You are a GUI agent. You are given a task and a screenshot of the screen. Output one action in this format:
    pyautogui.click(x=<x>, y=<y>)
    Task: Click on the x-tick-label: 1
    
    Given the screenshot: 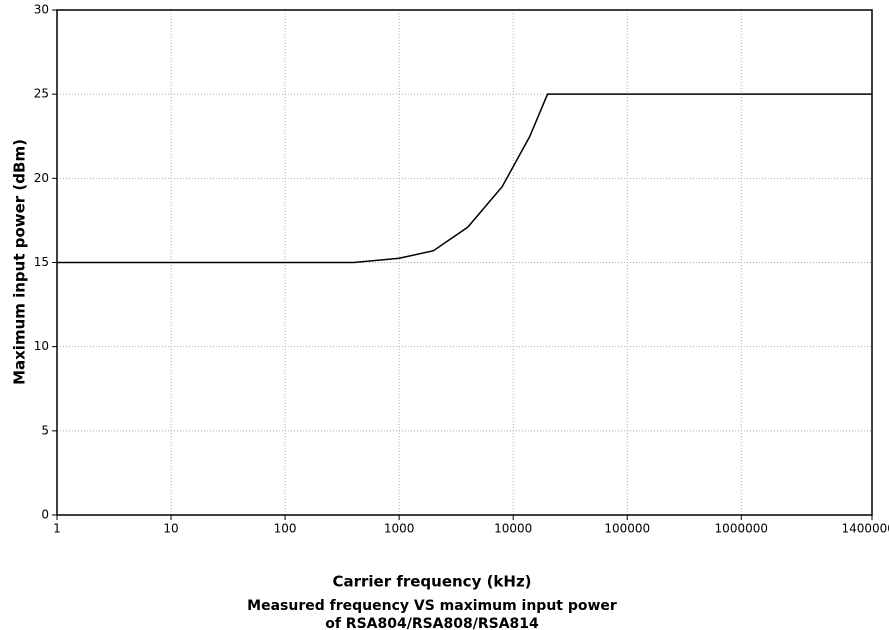 What is the action you would take?
    pyautogui.click(x=57, y=529)
    